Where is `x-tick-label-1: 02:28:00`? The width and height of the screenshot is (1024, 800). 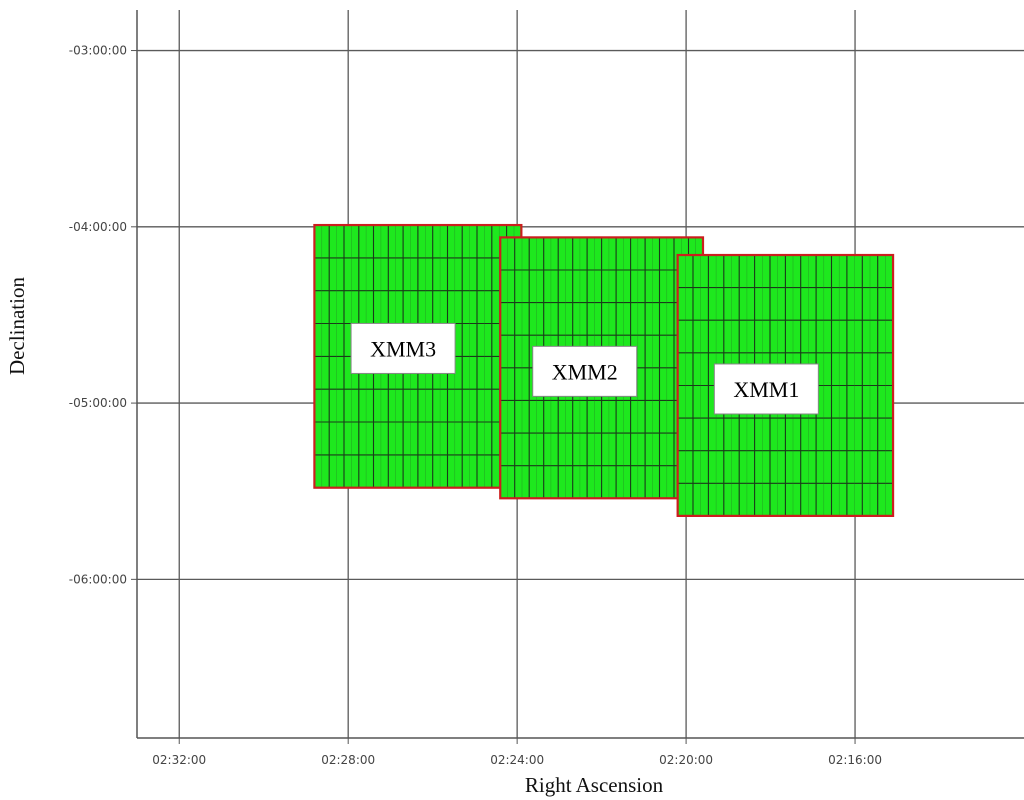
x-tick-label-1: 02:28:00 is located at coordinates (348, 760).